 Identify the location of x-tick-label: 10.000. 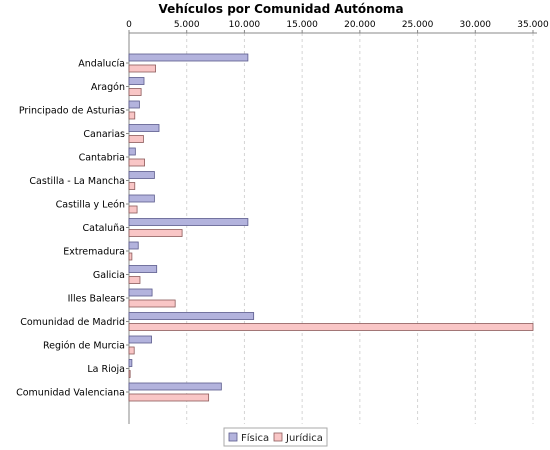
(245, 25).